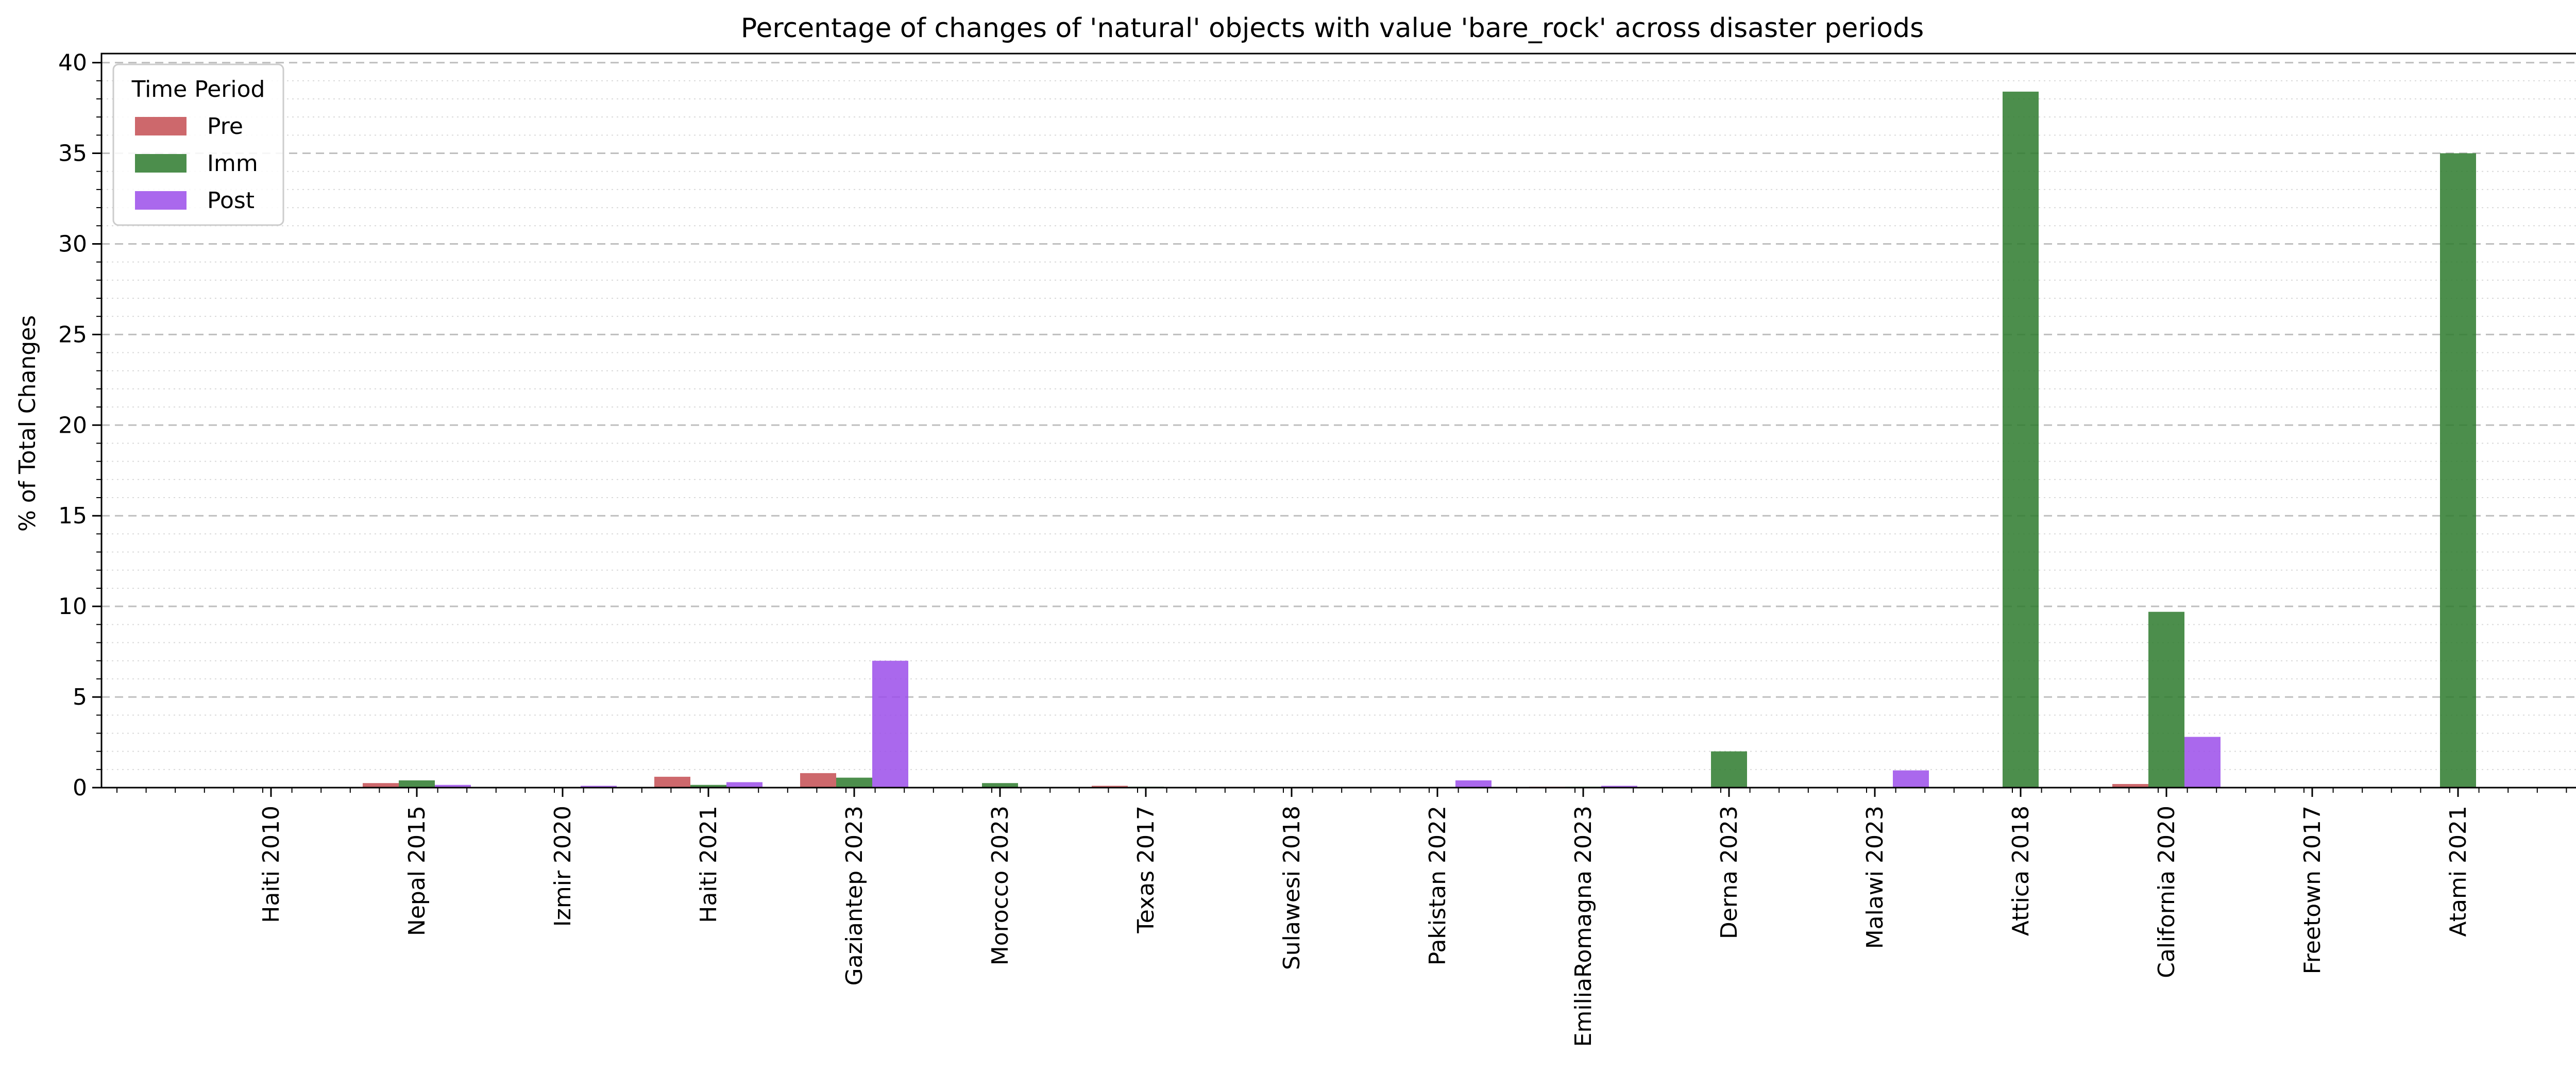 This screenshot has height=1090, width=2576. What do you see at coordinates (1729, 872) in the screenshot?
I see `x-tick-label: Derna 2023` at bounding box center [1729, 872].